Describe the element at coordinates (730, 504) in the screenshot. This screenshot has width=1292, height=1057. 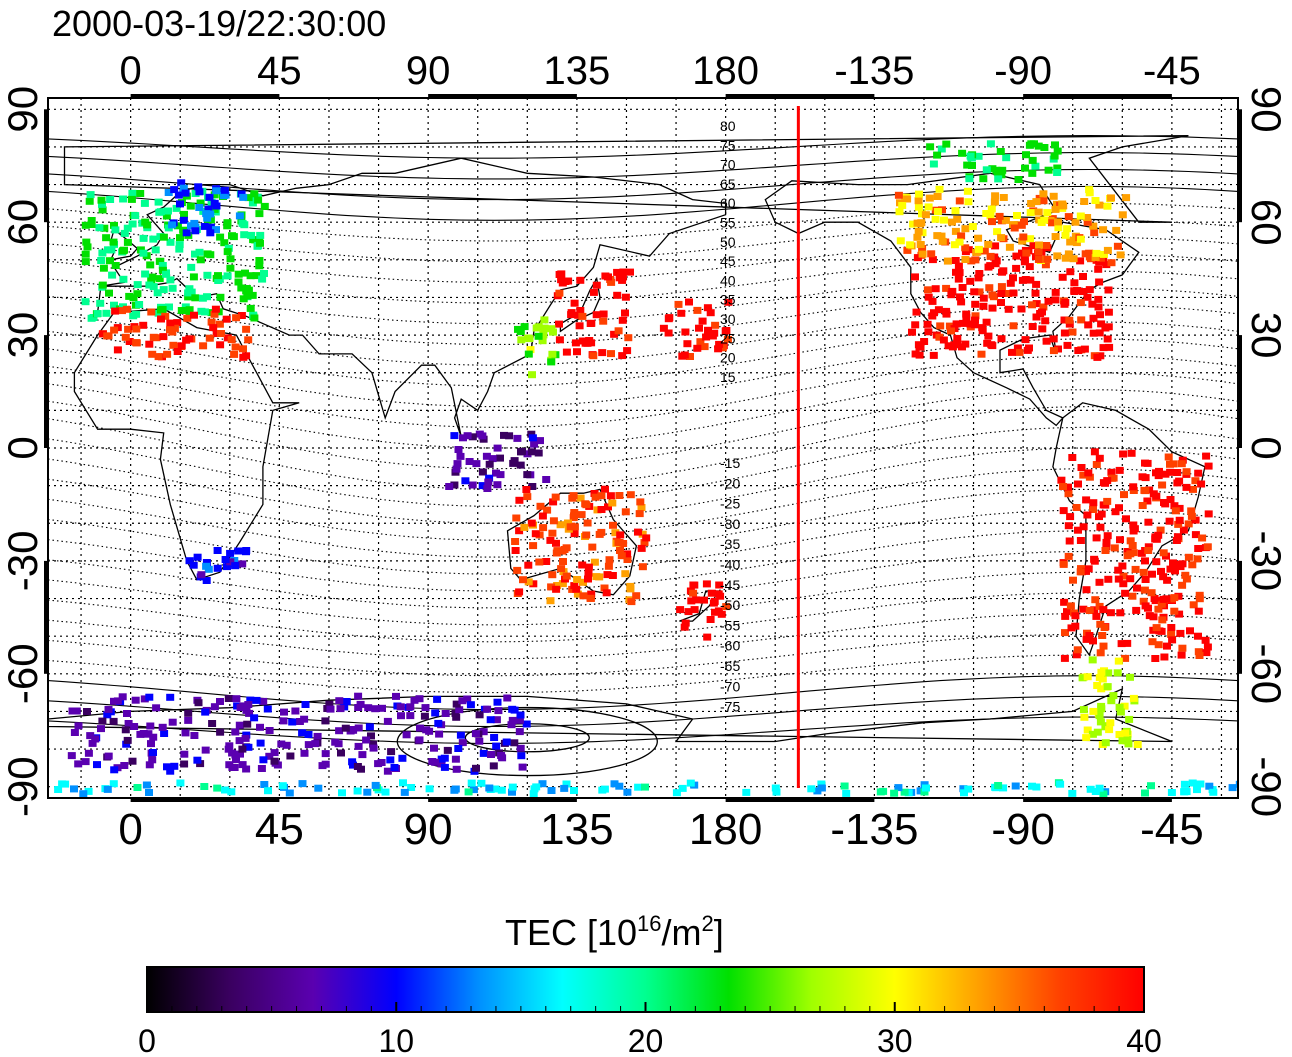
I see `contour-label: -25` at that location.